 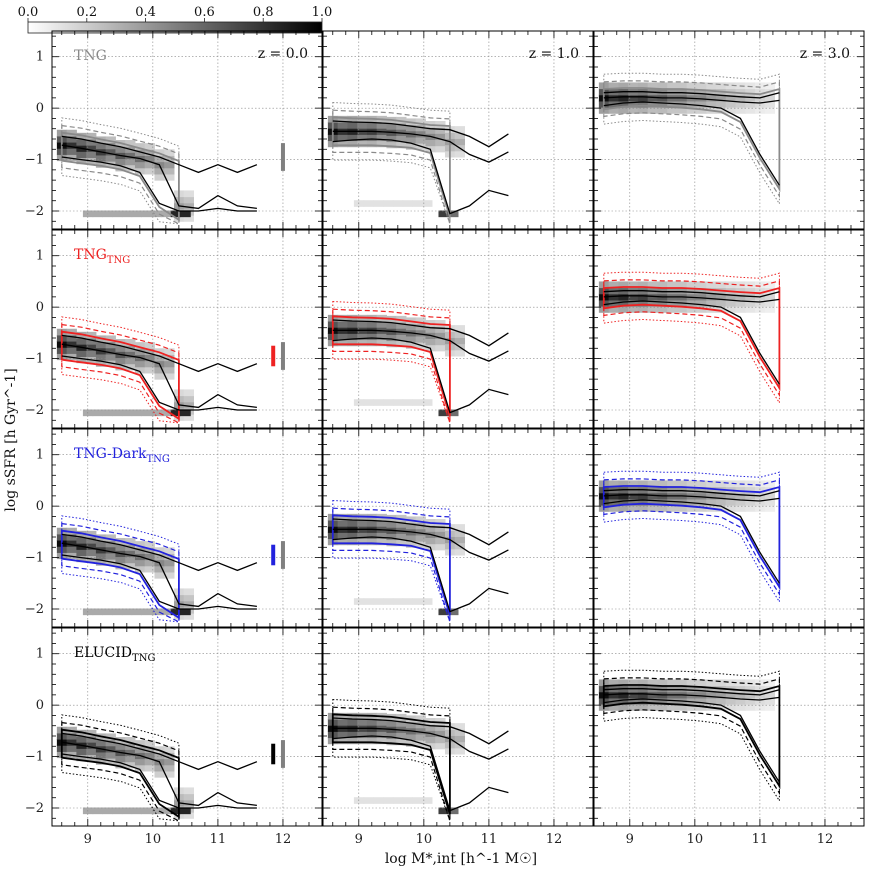 I want to click on colorbar: 0.0 0.2 0.4 0.6 0.8 1.0, so click(x=175, y=19).